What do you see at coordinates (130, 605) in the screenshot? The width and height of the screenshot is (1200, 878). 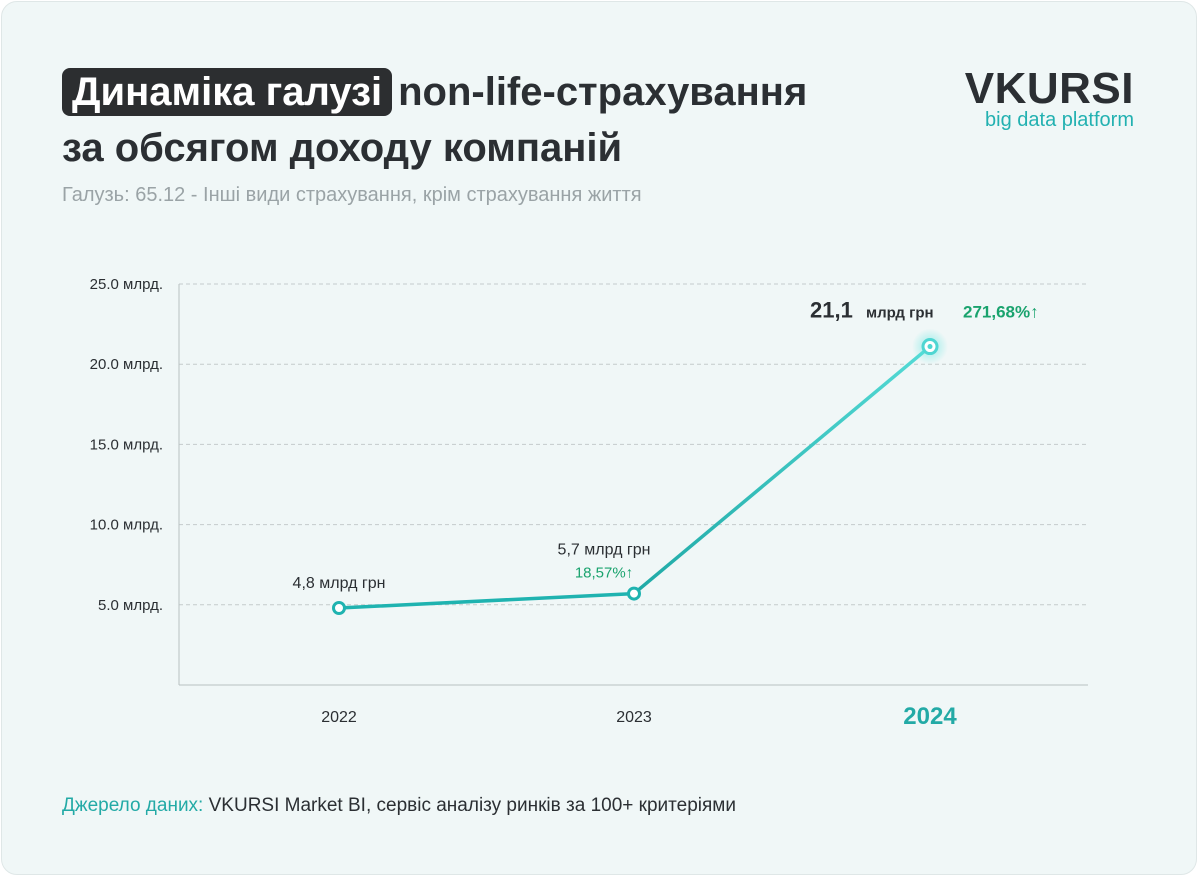 I see `y-tick-label: 5.0 млрд.` at bounding box center [130, 605].